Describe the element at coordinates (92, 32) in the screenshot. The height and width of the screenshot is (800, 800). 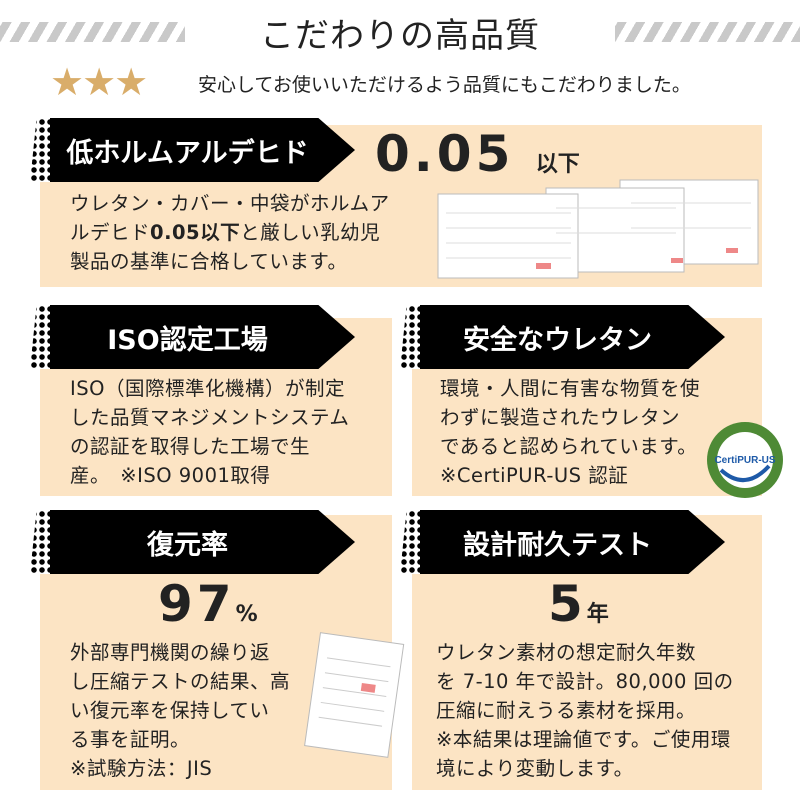
I see `header-stripes-left` at that location.